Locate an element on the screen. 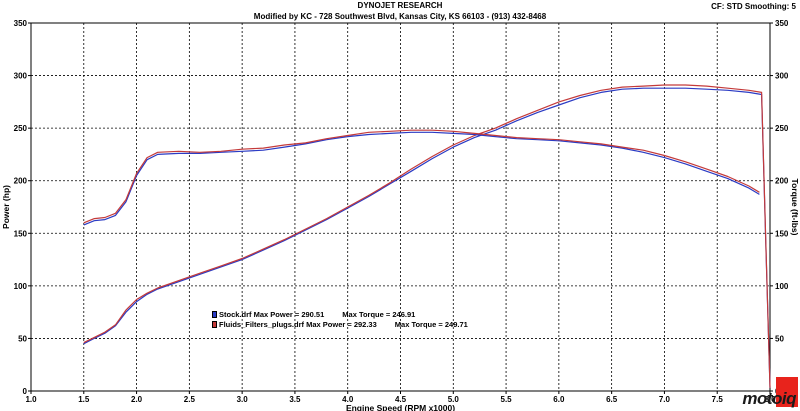 This screenshot has height=411, width=800. y-left-tick-label: 250 is located at coordinates (21, 128).